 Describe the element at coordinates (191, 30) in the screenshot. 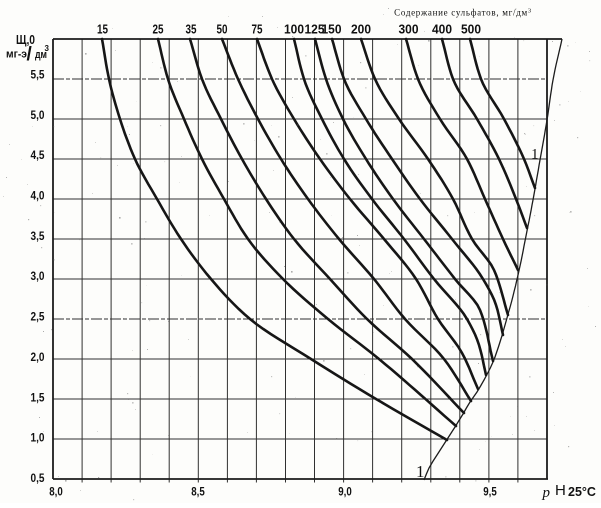

I see `svg-text: 35` at that location.